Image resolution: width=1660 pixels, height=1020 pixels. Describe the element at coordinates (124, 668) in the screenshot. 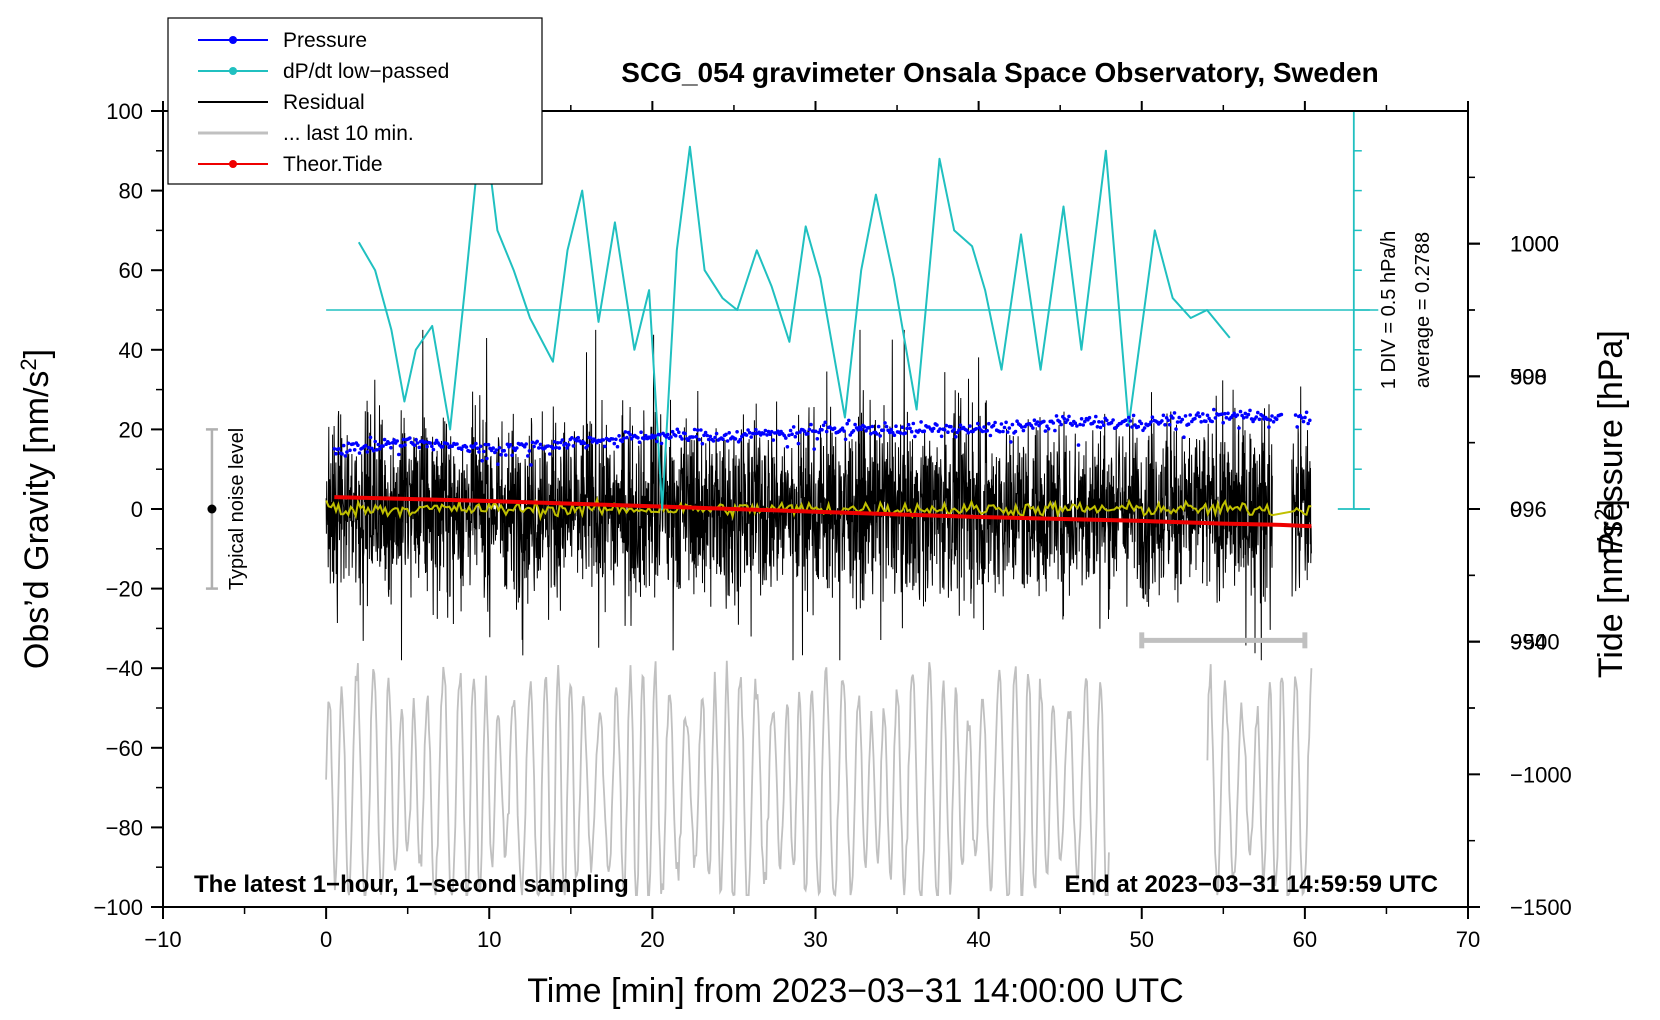

I see `y-tick-label: −40` at that location.